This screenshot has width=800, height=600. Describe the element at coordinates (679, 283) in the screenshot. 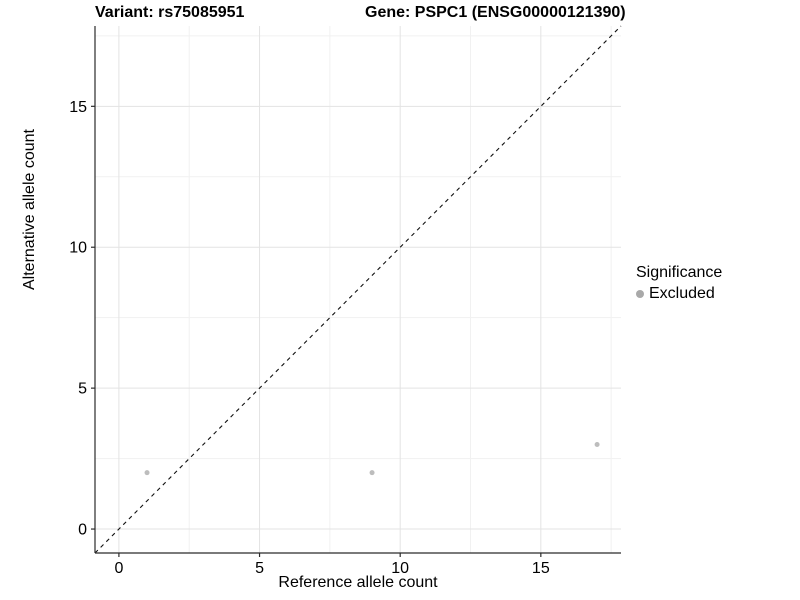

I see `legend: Significance Excluded` at that location.